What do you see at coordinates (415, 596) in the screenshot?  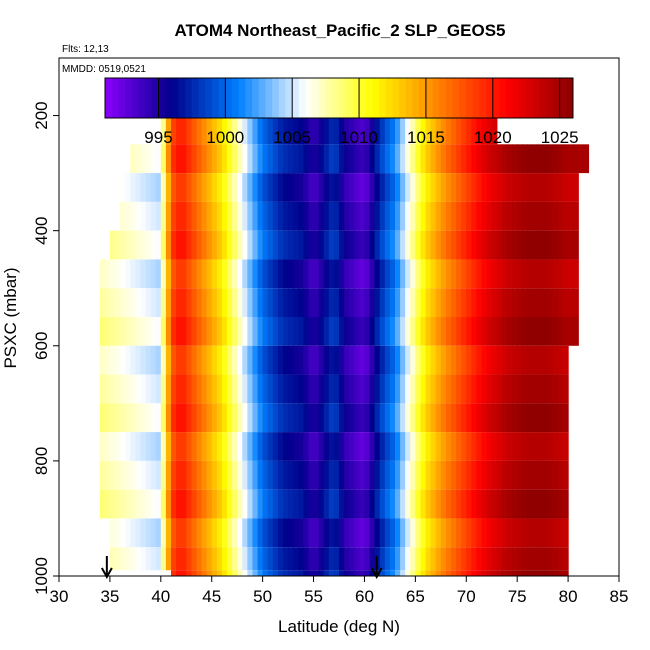 I see `x-tick-label: 65` at bounding box center [415, 596].